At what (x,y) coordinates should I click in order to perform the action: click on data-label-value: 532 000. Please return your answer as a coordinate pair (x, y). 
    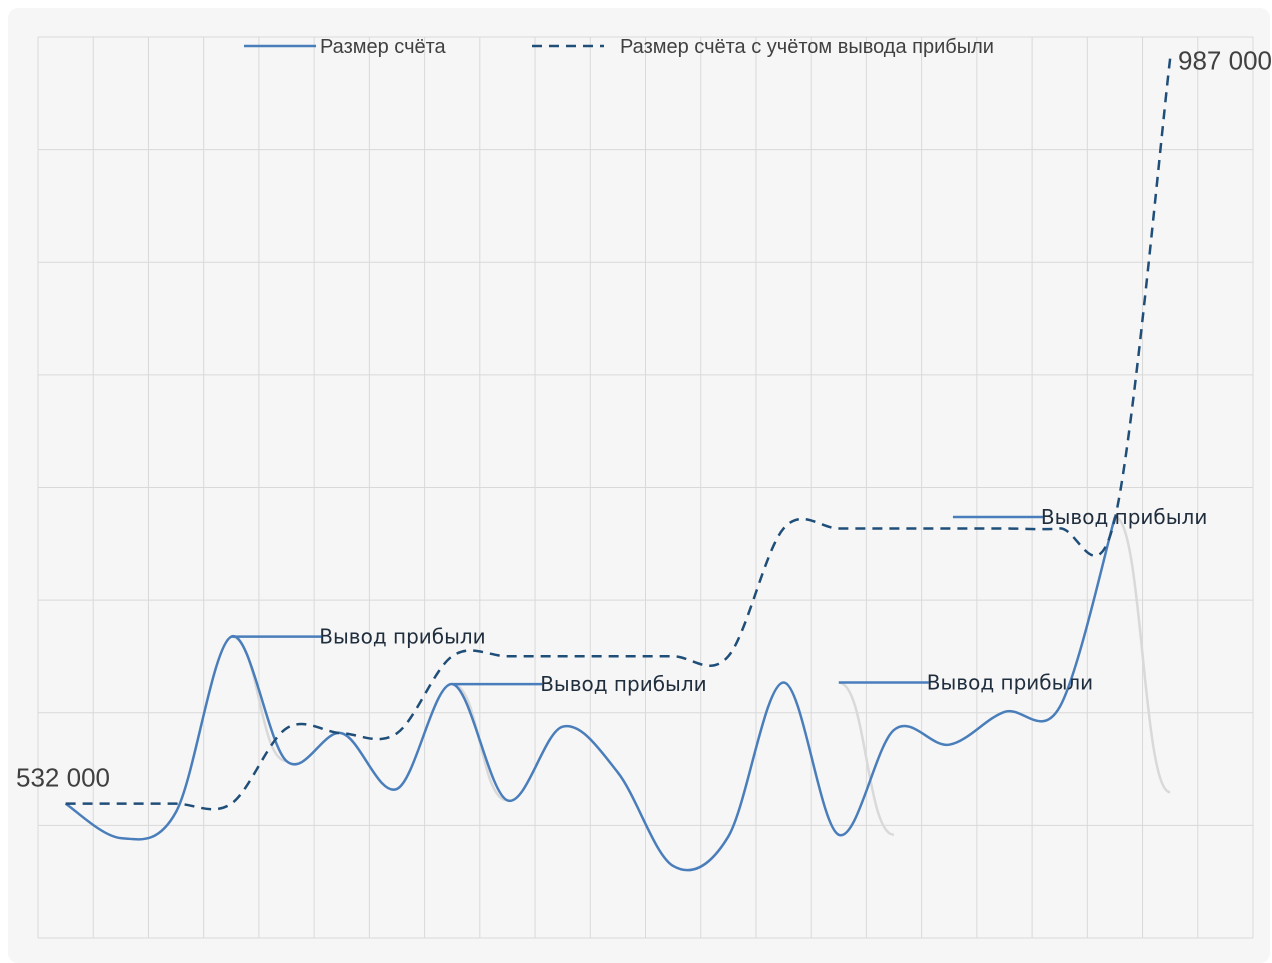
    Looking at the image, I should click on (63, 778).